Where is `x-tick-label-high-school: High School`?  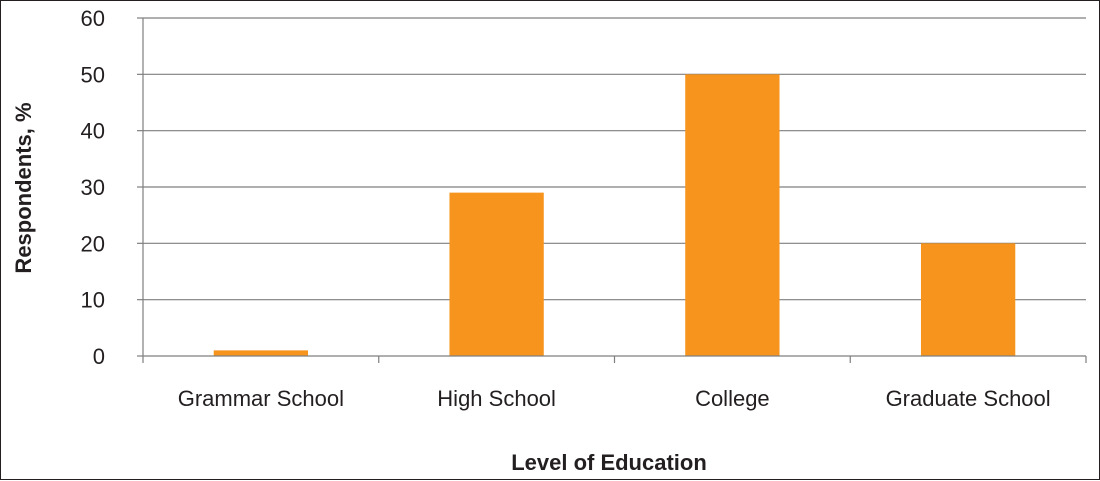 x-tick-label-high-school: High School is located at coordinates (496, 398).